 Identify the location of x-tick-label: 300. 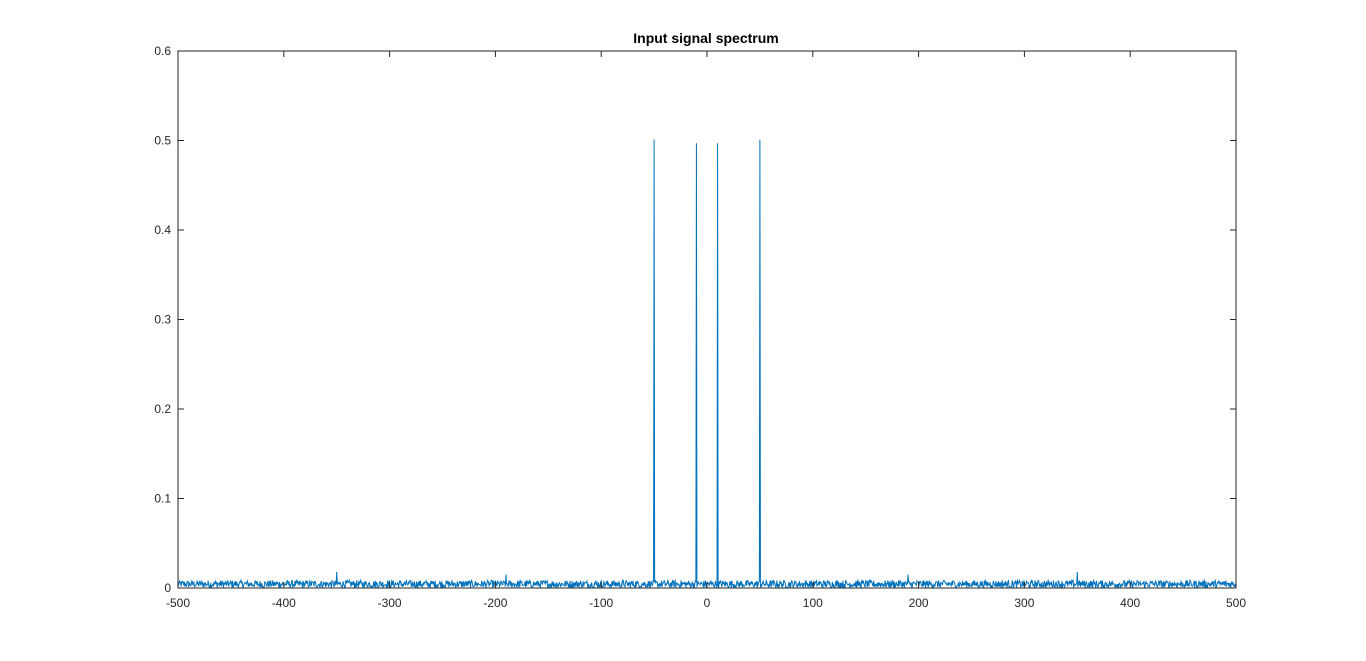
(1024, 603).